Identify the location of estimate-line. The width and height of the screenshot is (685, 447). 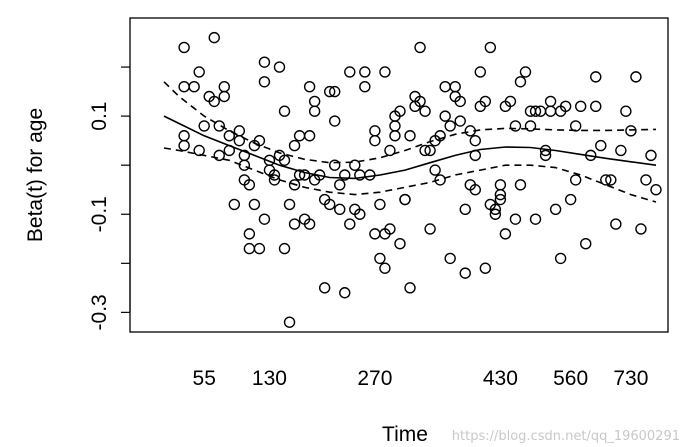
(410, 147).